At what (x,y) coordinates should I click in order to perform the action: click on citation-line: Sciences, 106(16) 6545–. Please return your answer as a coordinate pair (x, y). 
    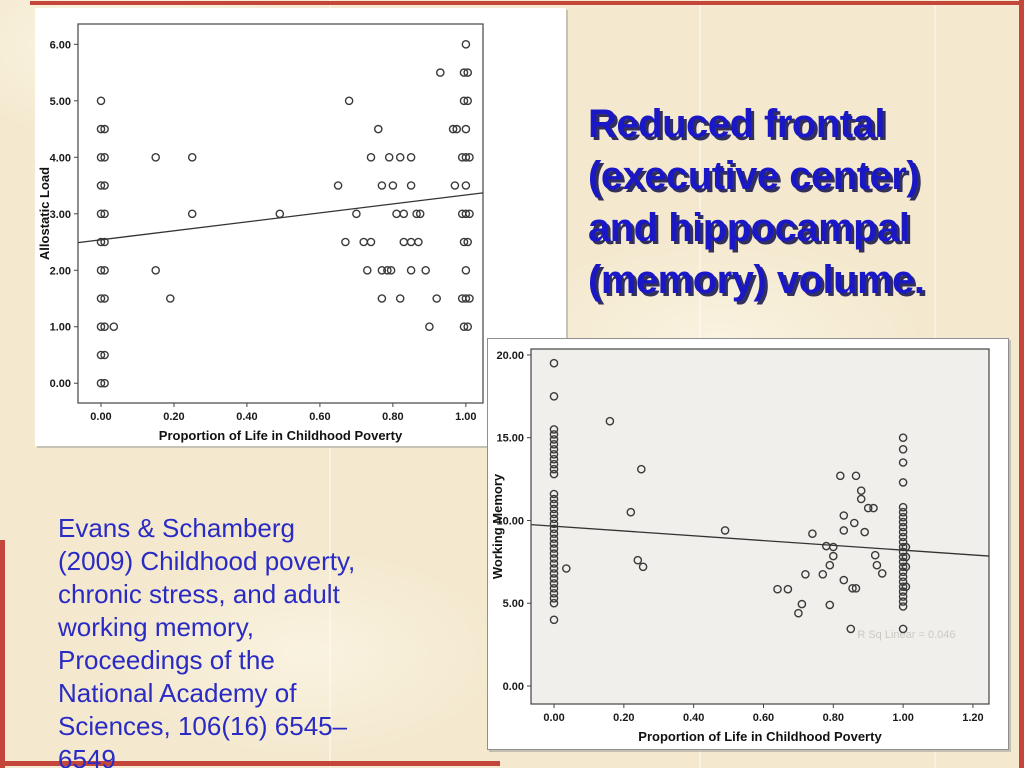
    Looking at the image, I should click on (203, 726).